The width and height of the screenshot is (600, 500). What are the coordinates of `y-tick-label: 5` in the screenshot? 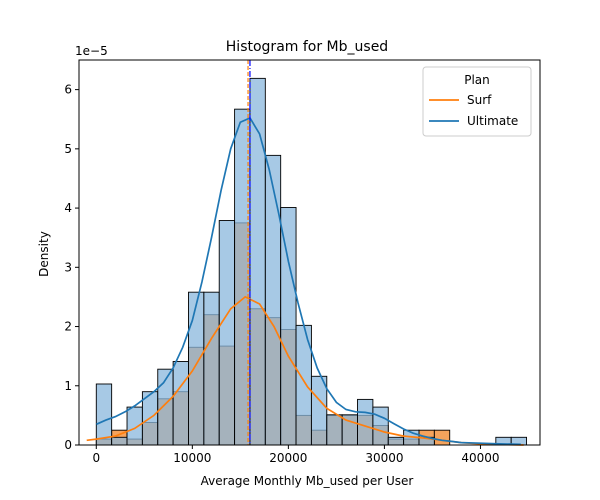 It's located at (68, 149).